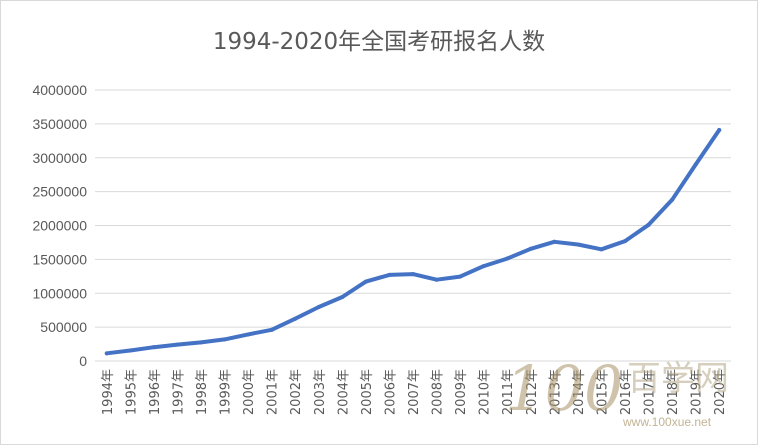 Image resolution: width=758 pixels, height=445 pixels. Describe the element at coordinates (83, 361) in the screenshot. I see `y-tick-label: 0` at that location.